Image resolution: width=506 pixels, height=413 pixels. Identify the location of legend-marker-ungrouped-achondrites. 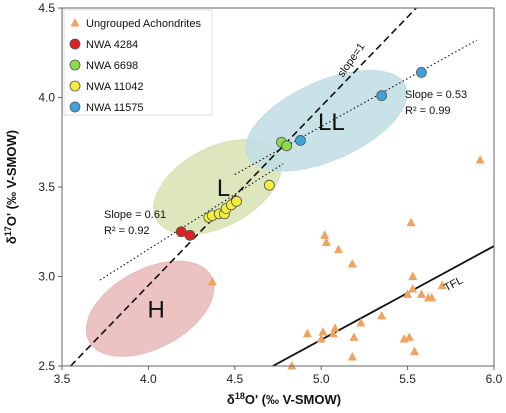
(75, 22).